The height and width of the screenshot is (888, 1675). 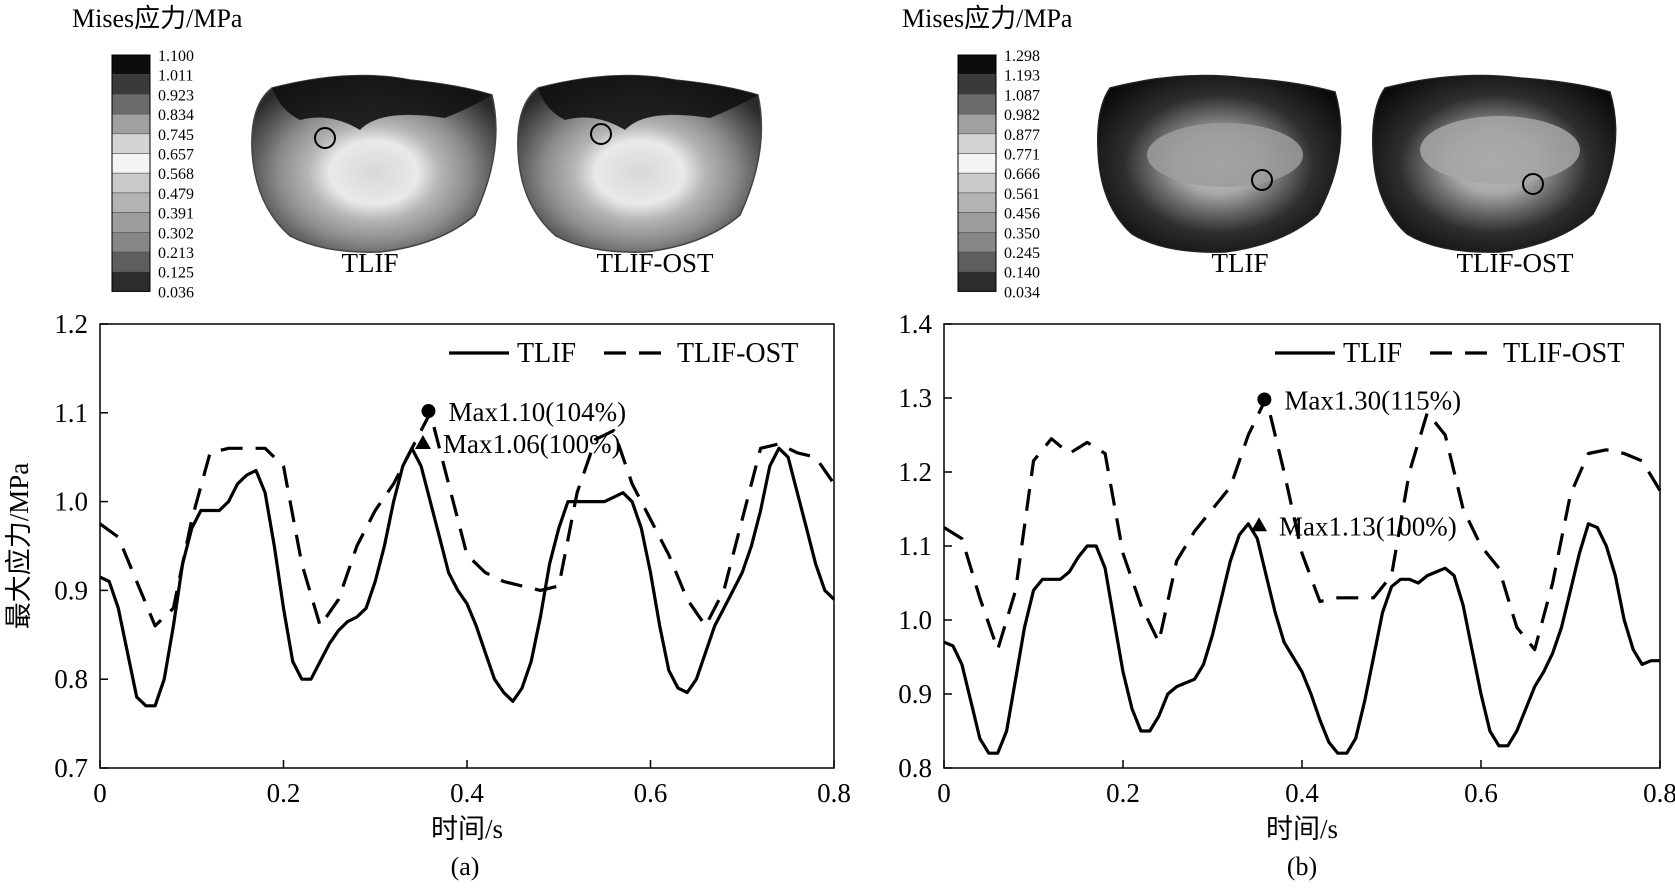 I want to click on x-tick-label: 0.8, so click(x=1659, y=793).